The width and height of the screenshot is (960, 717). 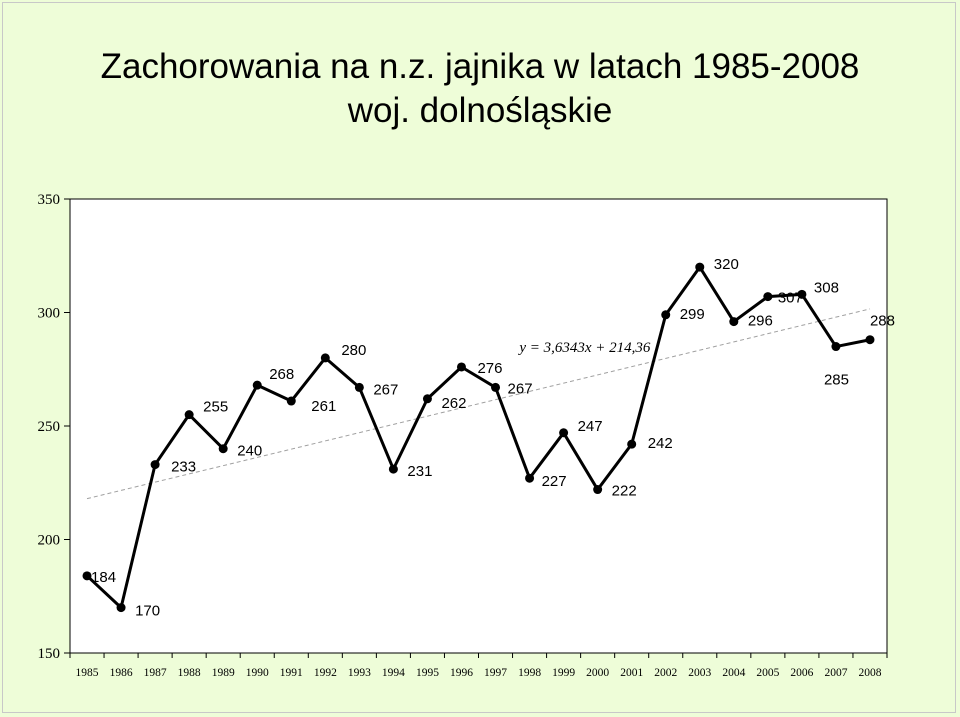 I want to click on data-label: 320, so click(x=726, y=264).